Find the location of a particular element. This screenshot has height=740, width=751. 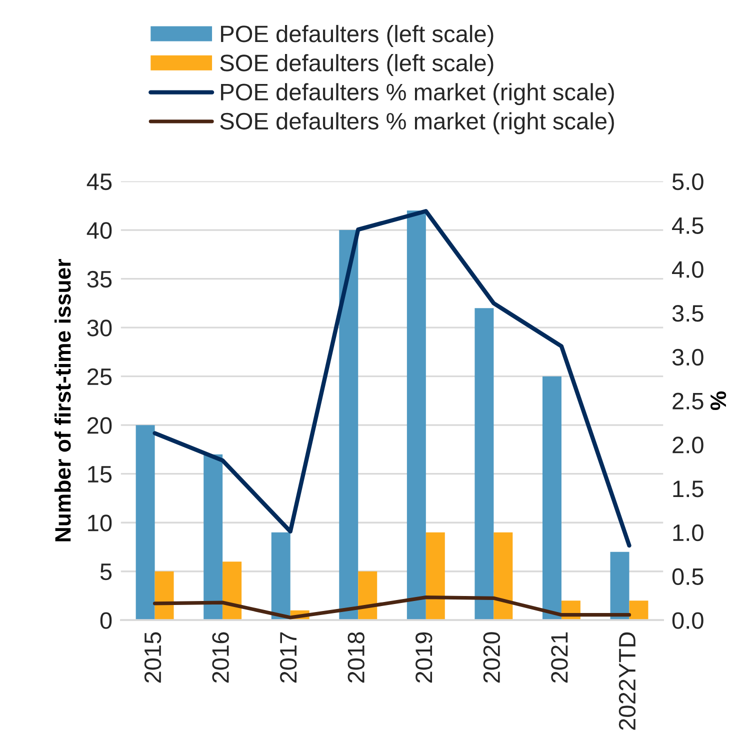

y-tick-label: 0 is located at coordinates (106, 620).